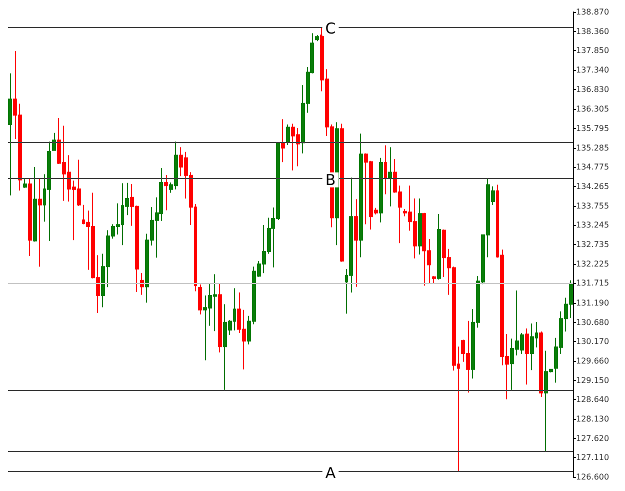 The height and width of the screenshot is (491, 625). I want to click on ref-line-label: C, so click(330, 29).